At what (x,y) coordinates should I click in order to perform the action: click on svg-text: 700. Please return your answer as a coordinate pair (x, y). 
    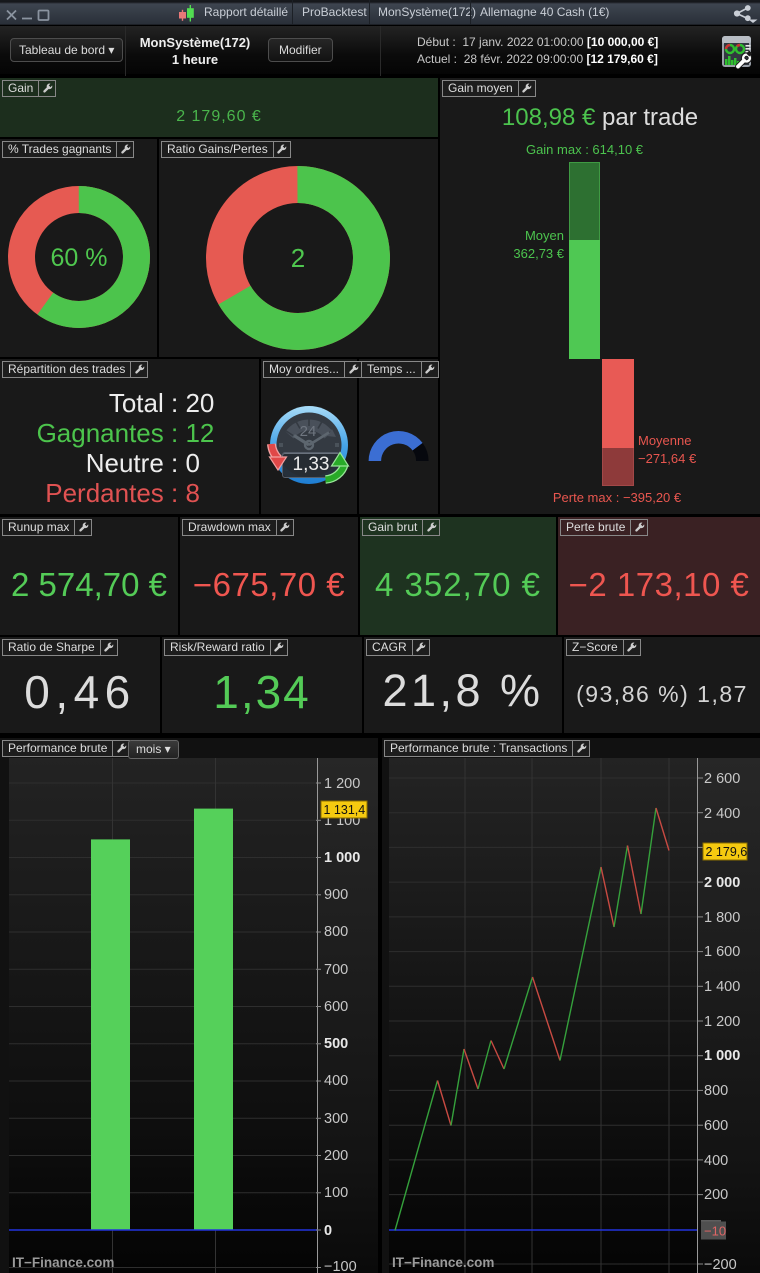
    Looking at the image, I should click on (336, 970).